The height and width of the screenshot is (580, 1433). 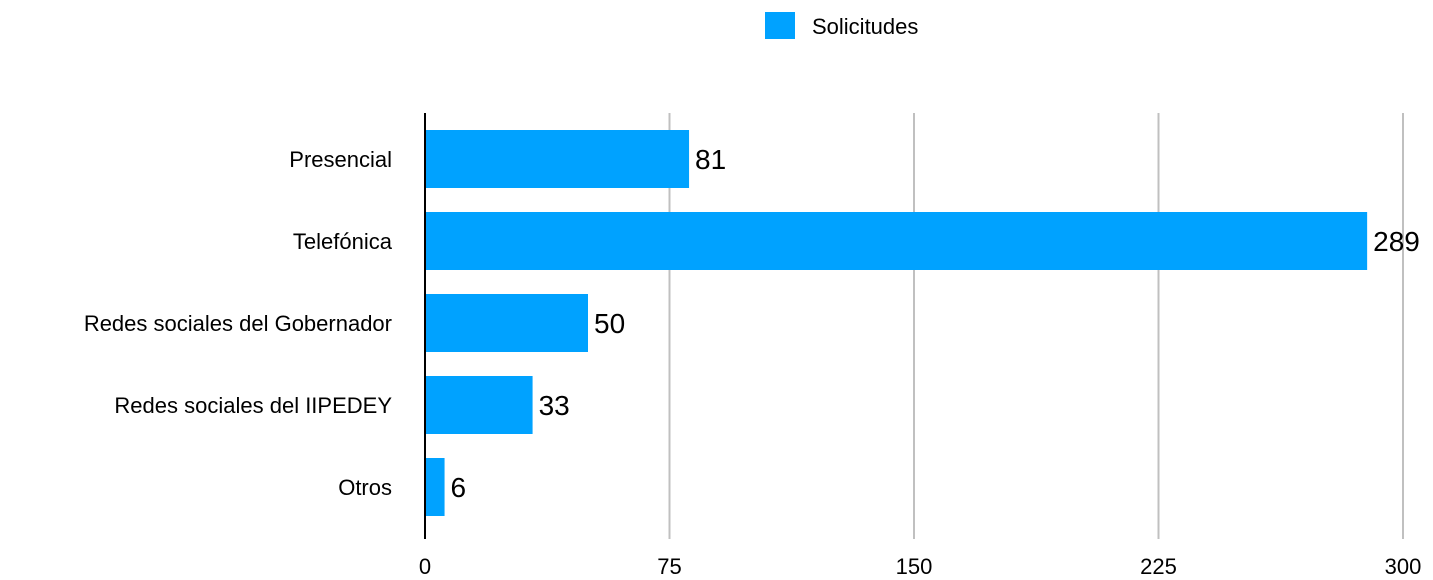 I want to click on x-tick-label: 225, so click(x=1158, y=566).